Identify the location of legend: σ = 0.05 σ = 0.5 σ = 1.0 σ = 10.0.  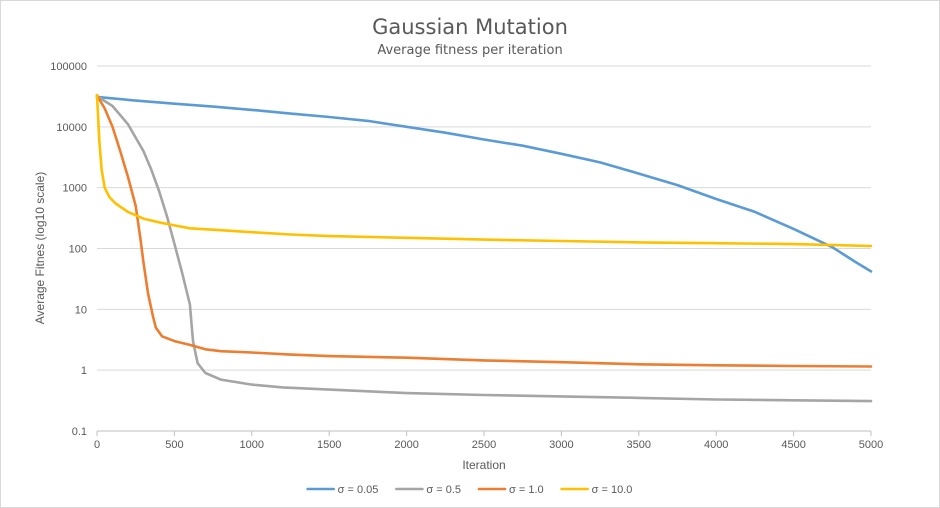
(469, 490).